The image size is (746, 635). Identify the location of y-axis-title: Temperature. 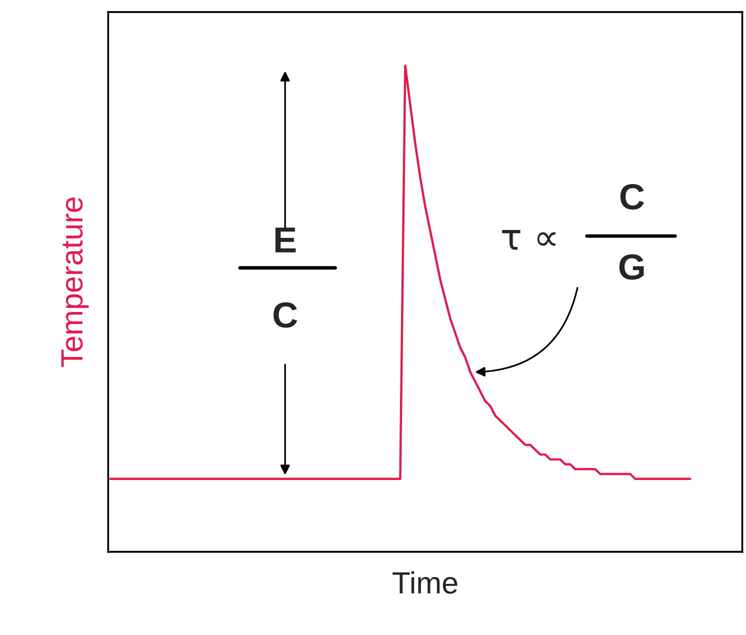
(75, 283).